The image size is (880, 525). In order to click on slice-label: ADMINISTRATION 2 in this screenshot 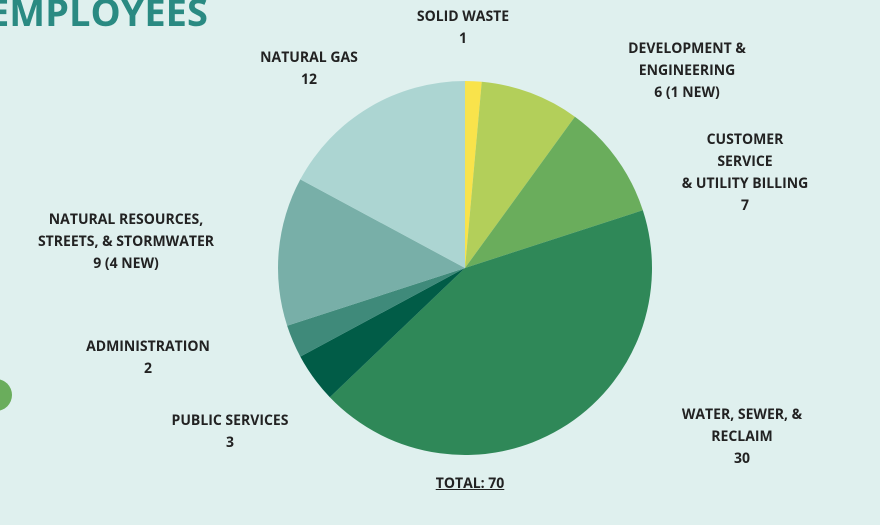, I will do `click(148, 358)`.